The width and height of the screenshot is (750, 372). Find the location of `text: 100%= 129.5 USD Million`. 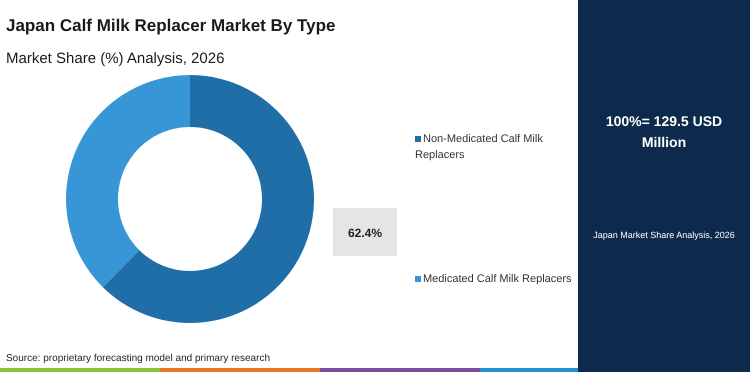

text: 100%= 129.5 USD Million is located at coordinates (664, 131).